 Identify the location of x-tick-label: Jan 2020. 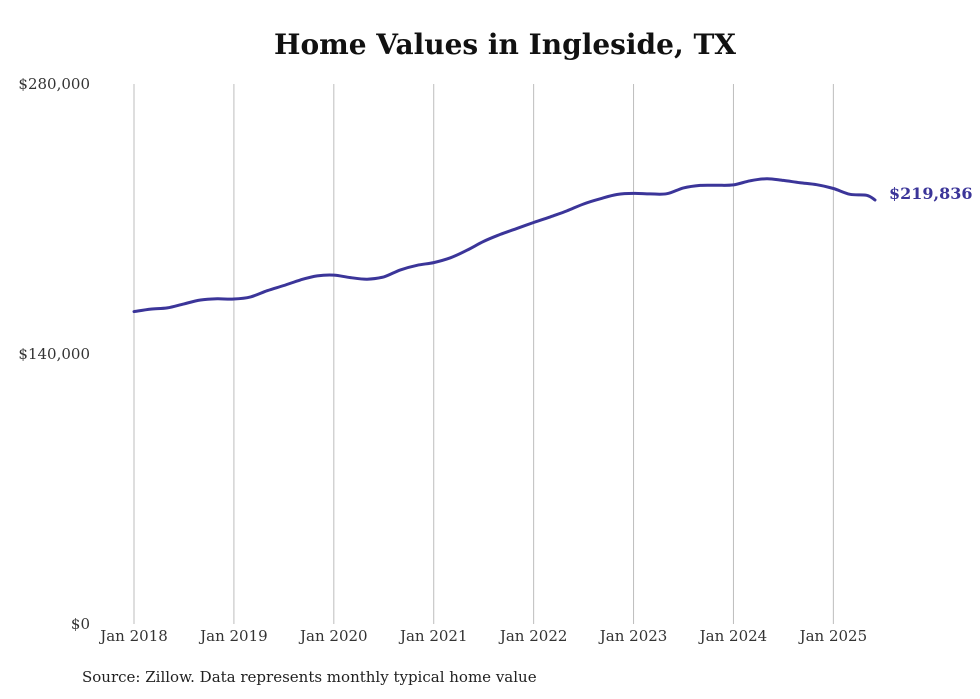
(333, 636).